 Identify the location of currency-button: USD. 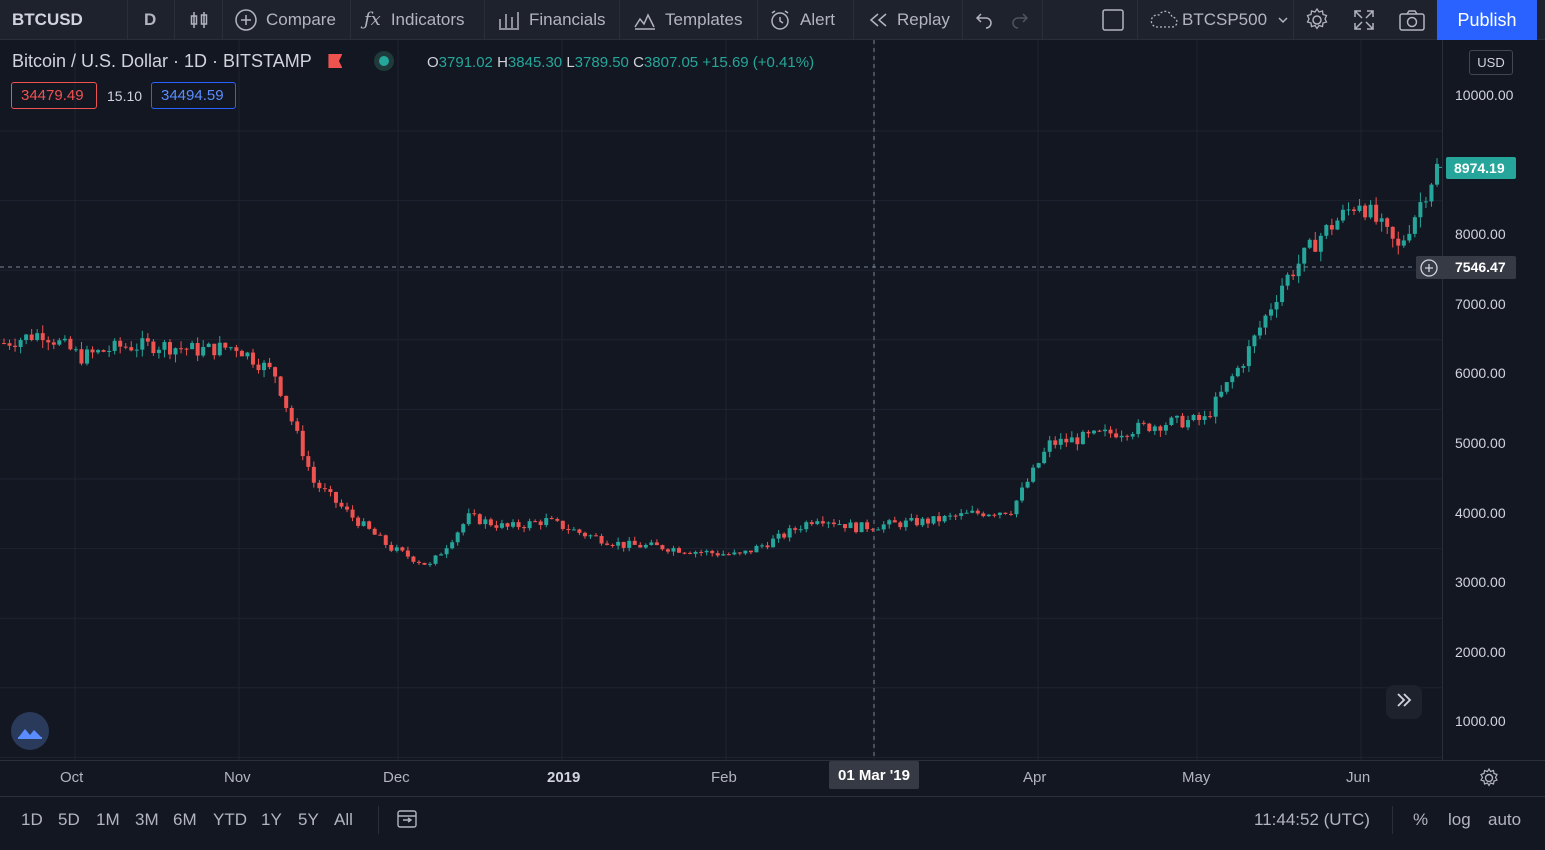
(1491, 62).